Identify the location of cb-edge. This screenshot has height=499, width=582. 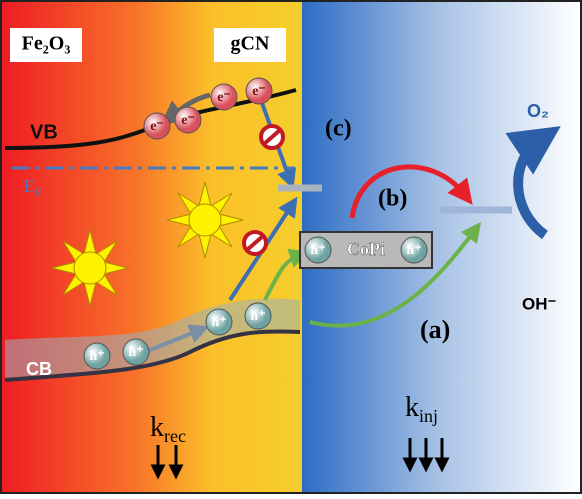
(152, 355).